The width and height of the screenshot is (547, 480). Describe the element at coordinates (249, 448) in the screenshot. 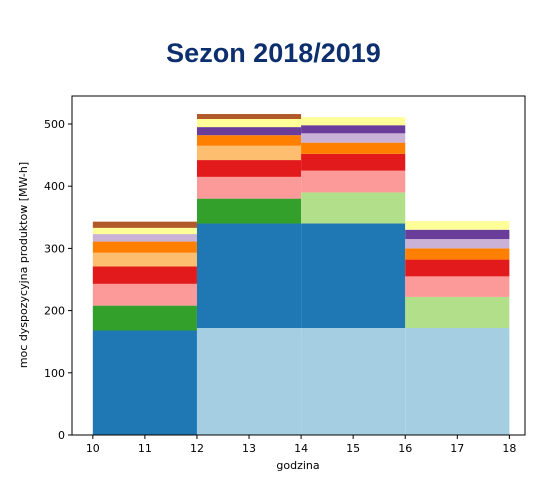

I see `x-tick-label: 13` at that location.